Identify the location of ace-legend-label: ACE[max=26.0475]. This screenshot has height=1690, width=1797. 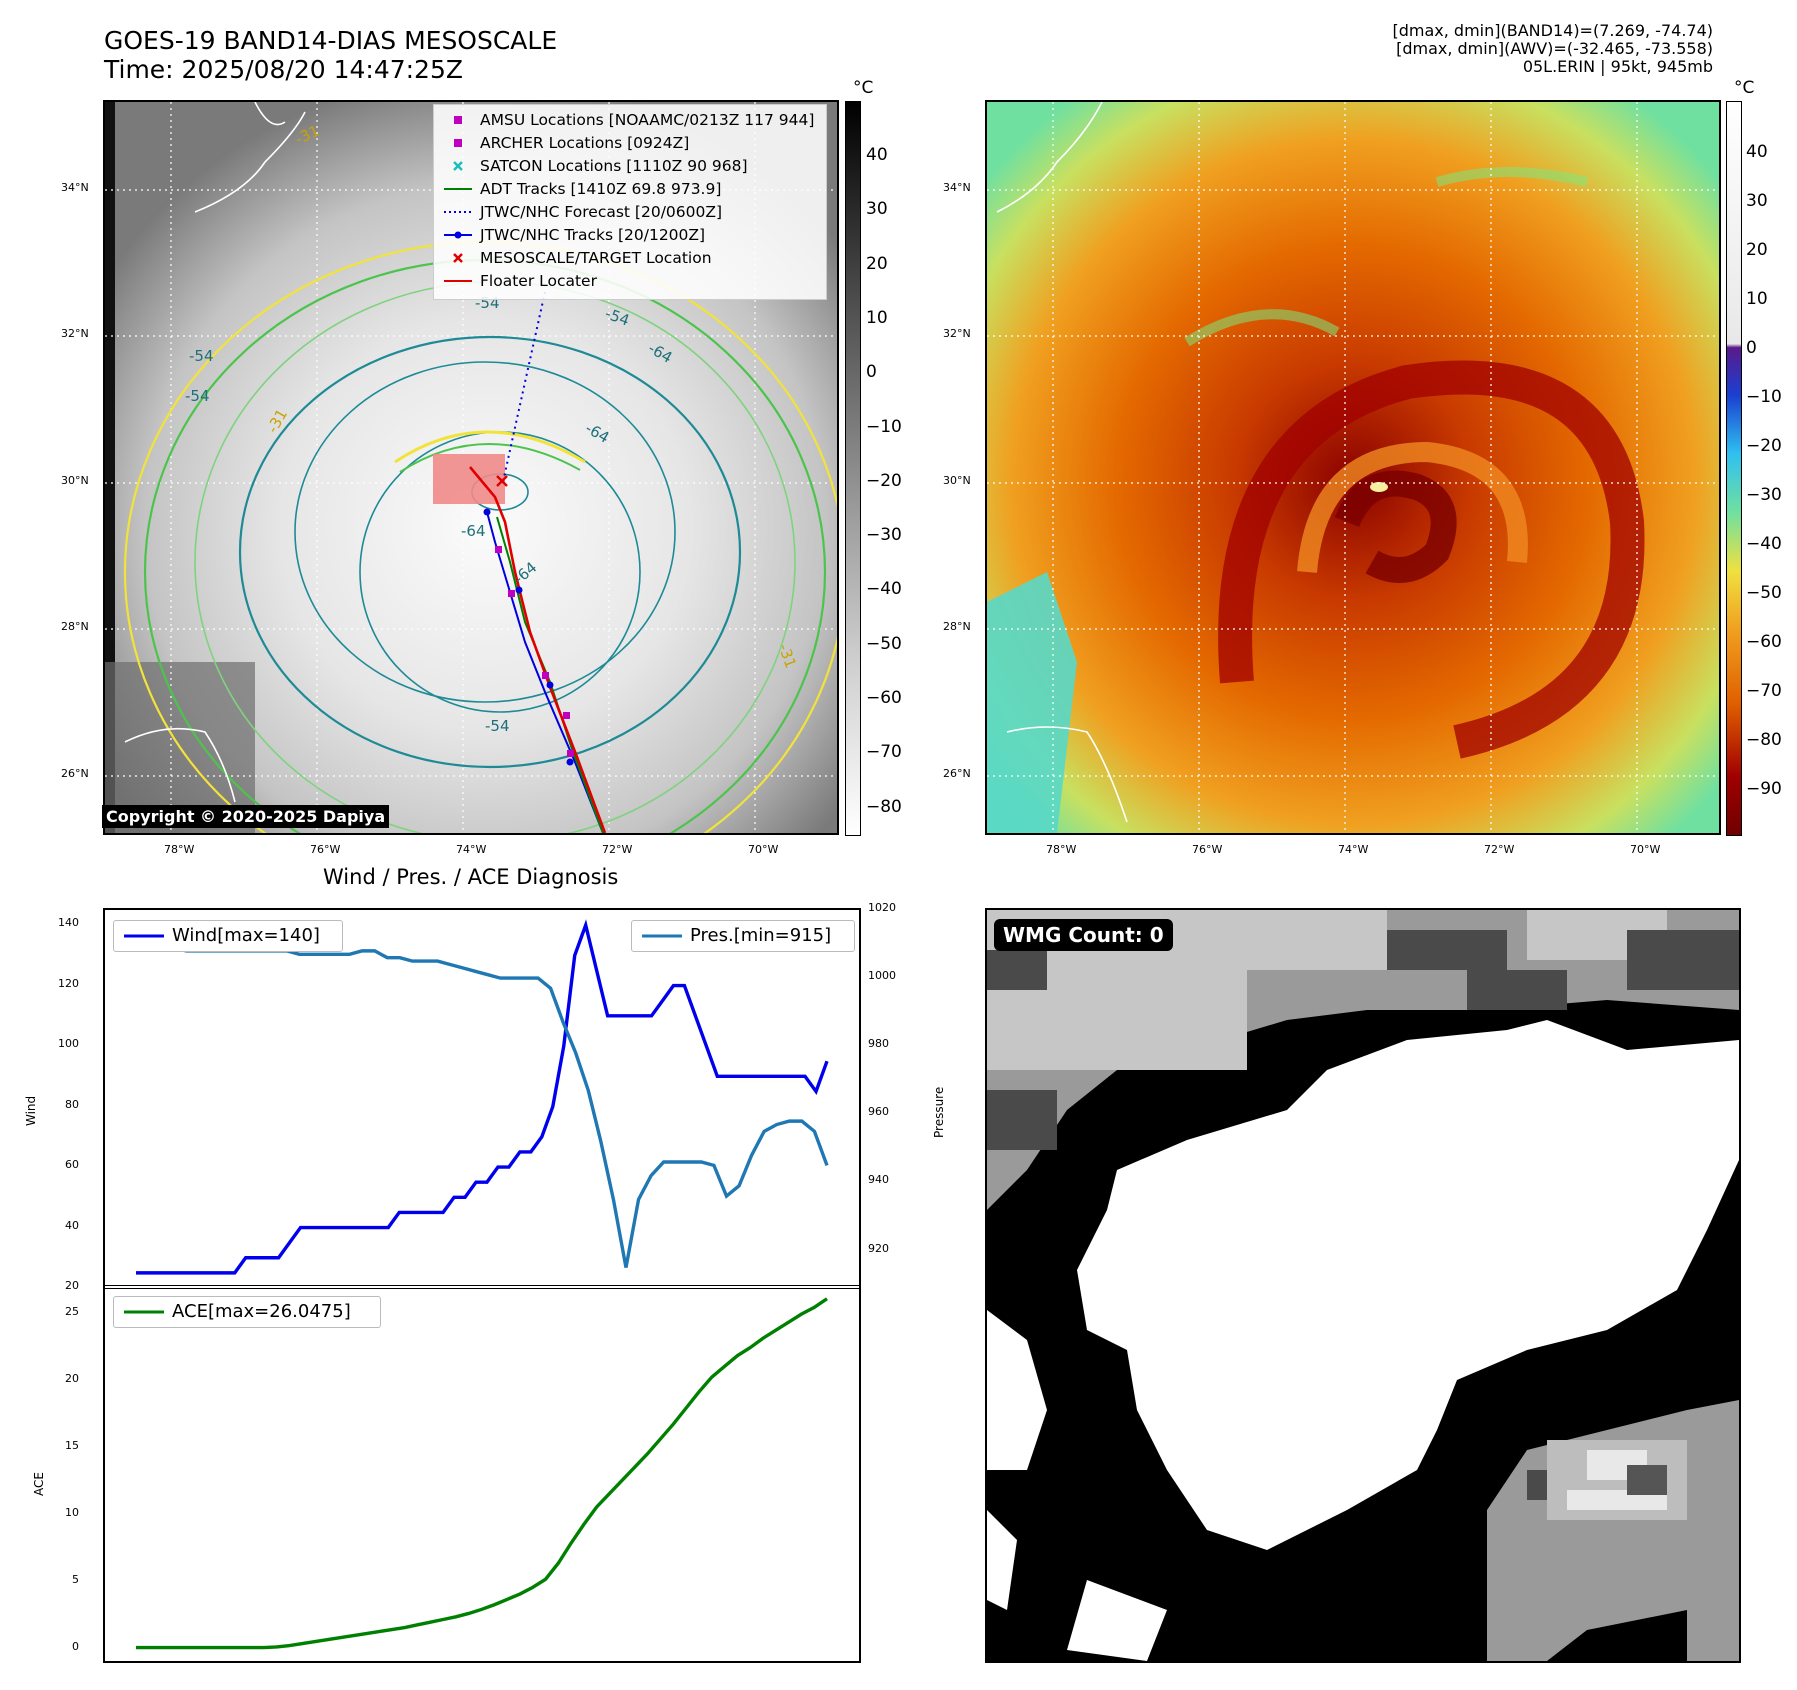
(261, 1311).